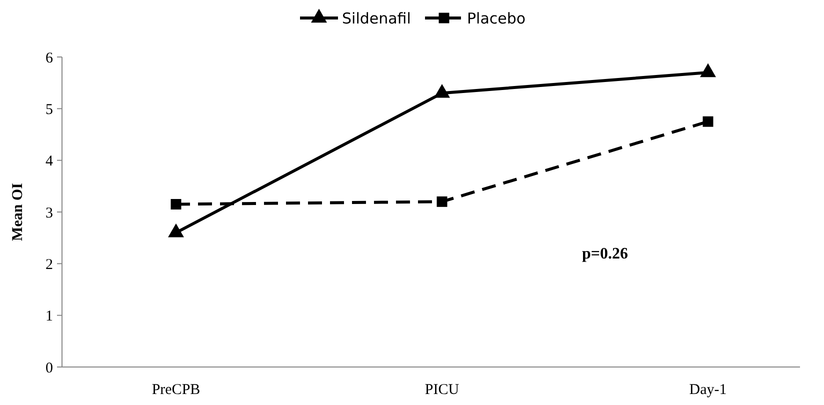  What do you see at coordinates (49, 316) in the screenshot?
I see `y-tick-label: 1` at bounding box center [49, 316].